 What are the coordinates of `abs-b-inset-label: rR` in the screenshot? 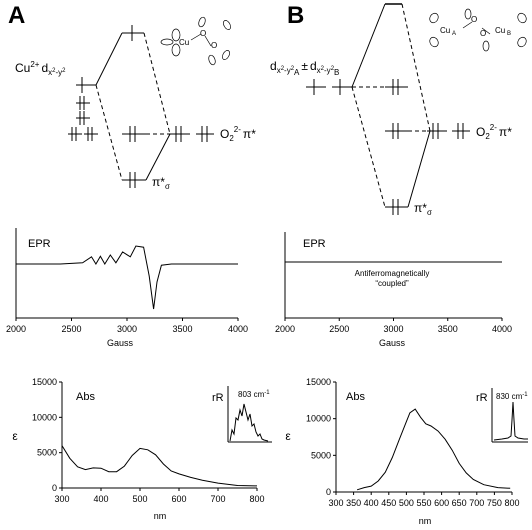 It's located at (482, 398).